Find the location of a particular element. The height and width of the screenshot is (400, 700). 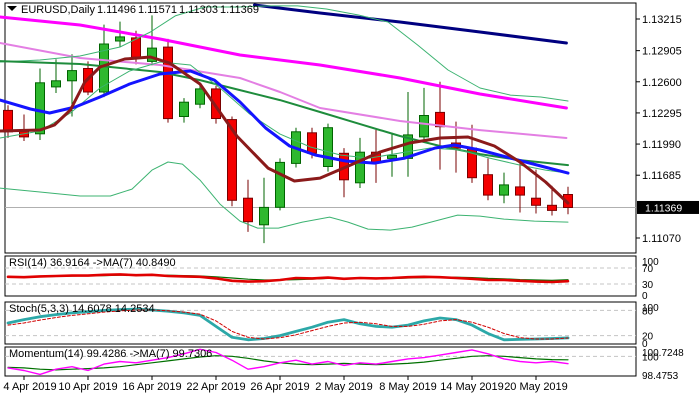

y-axis-price-label: 1.11990 is located at coordinates (661, 145).